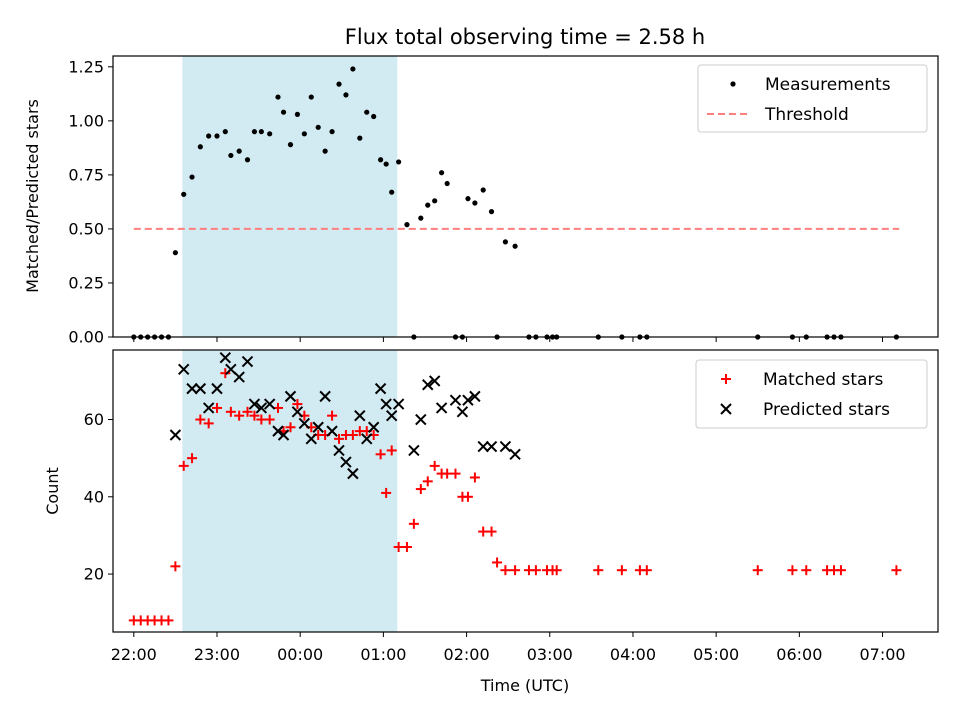 The height and width of the screenshot is (720, 960). What do you see at coordinates (811, 394) in the screenshot?
I see `bottom-legend: Matched stars Predicted stars` at bounding box center [811, 394].